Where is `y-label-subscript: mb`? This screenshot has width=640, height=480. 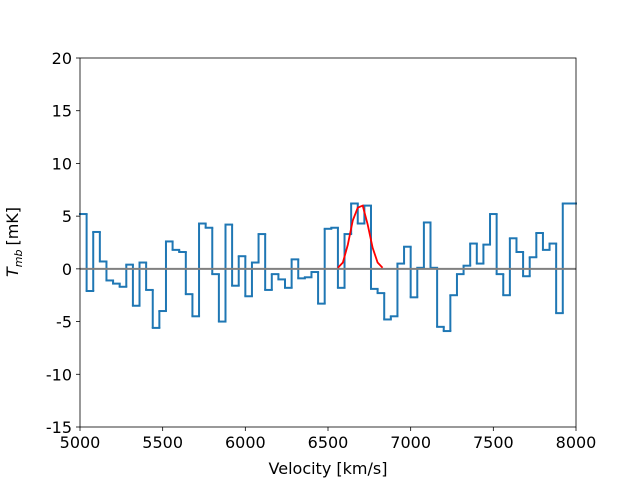
y-label-subscript: mb is located at coordinates (18, 259).